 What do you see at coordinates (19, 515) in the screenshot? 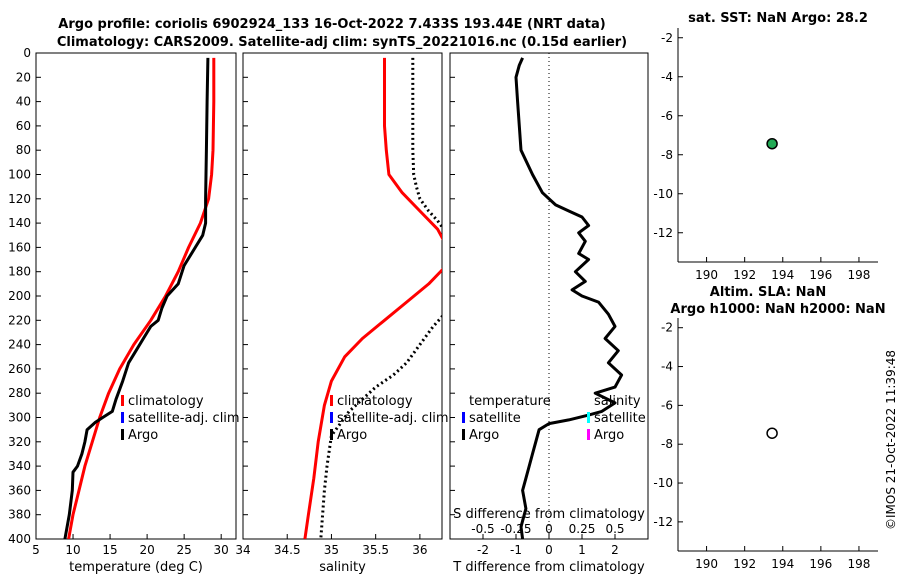
I see `y-tick-label: 380` at bounding box center [19, 515].